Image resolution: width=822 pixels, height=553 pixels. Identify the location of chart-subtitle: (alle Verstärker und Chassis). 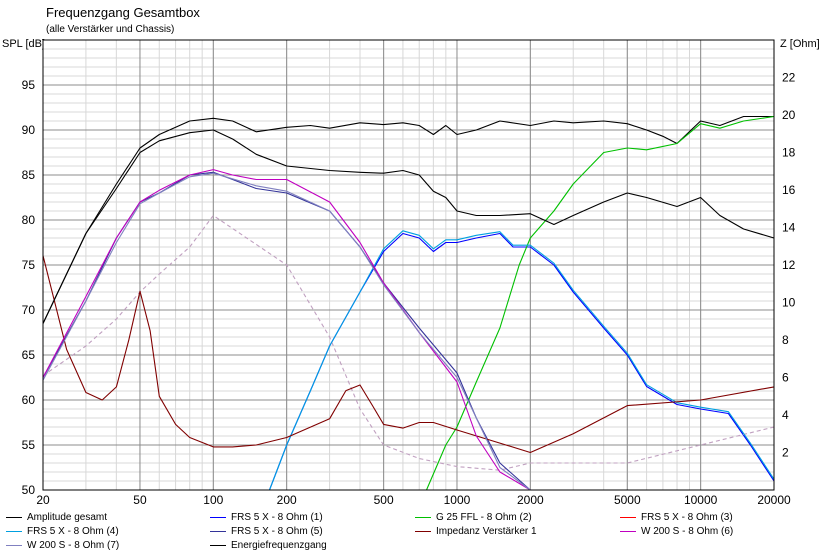
(110, 29).